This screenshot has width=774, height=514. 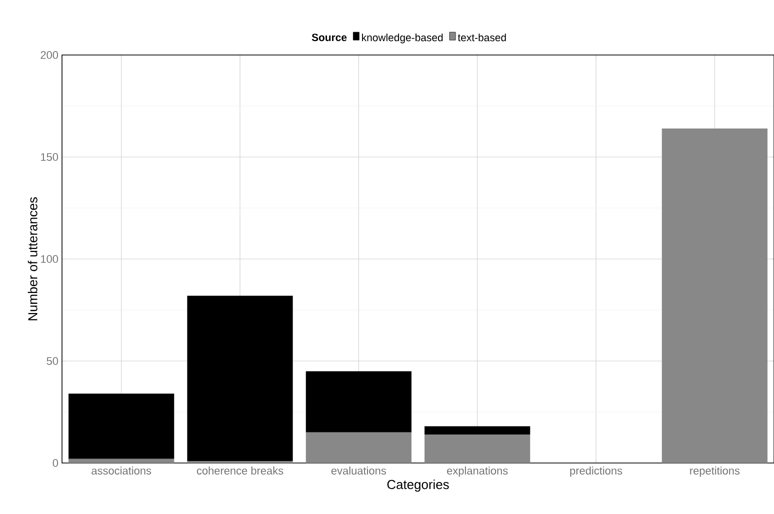 I want to click on y-axis-title: Number of utterances, so click(x=33, y=258).